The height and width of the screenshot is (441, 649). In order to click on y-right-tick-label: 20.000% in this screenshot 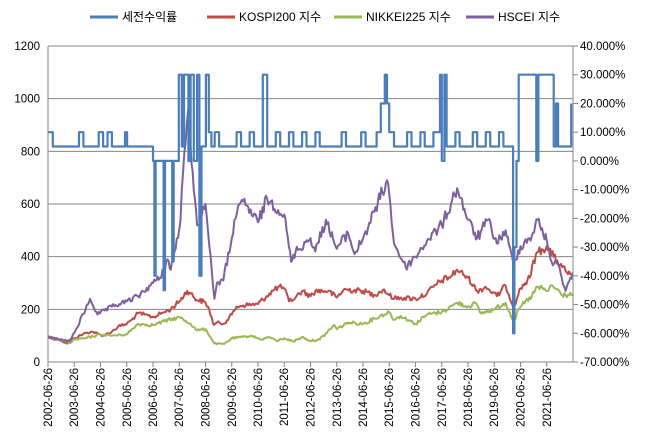, I will do `click(602, 104)`.